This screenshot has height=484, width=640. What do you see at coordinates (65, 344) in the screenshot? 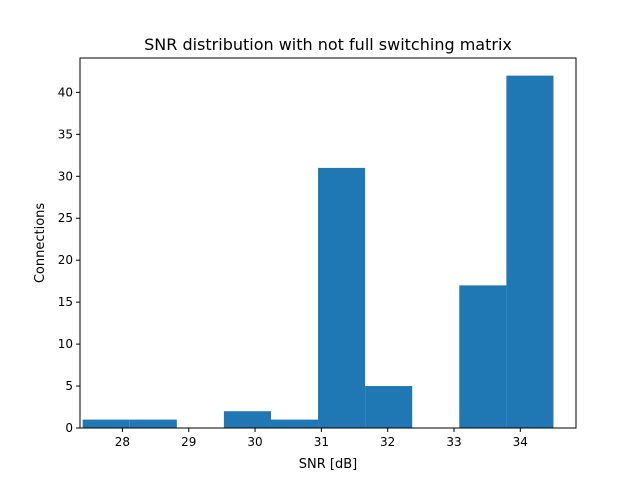
I see `y-tick-label: 10` at bounding box center [65, 344].